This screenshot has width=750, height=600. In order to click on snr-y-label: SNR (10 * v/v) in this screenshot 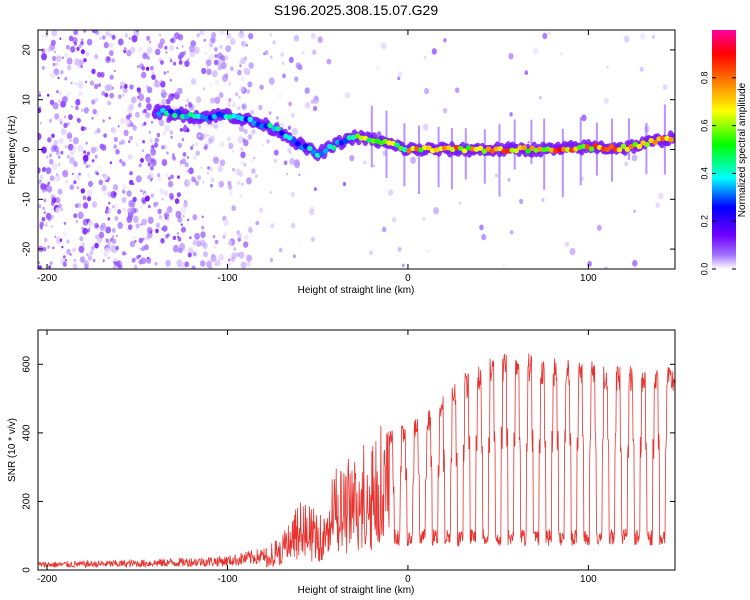, I will do `click(12, 450)`.